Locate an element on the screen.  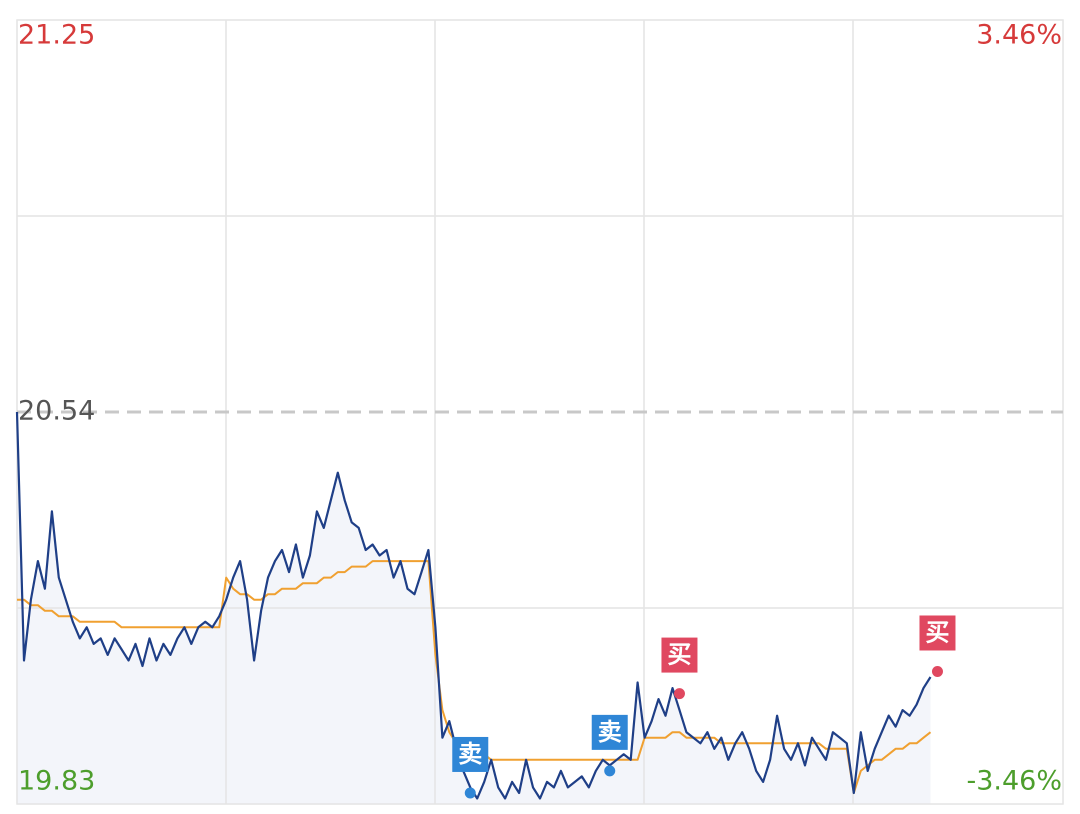
y2-tick-label: 3.46% is located at coordinates (1019, 35).